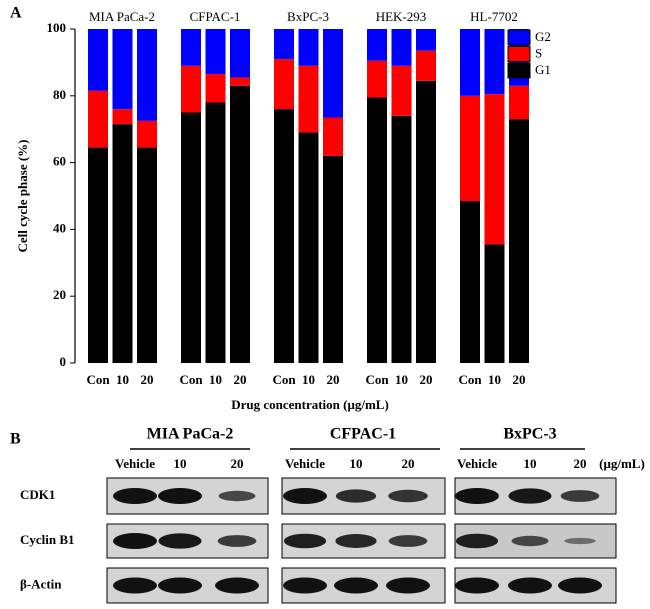  Describe the element at coordinates (356, 463) in the screenshot. I see `lane-label: 10` at that location.